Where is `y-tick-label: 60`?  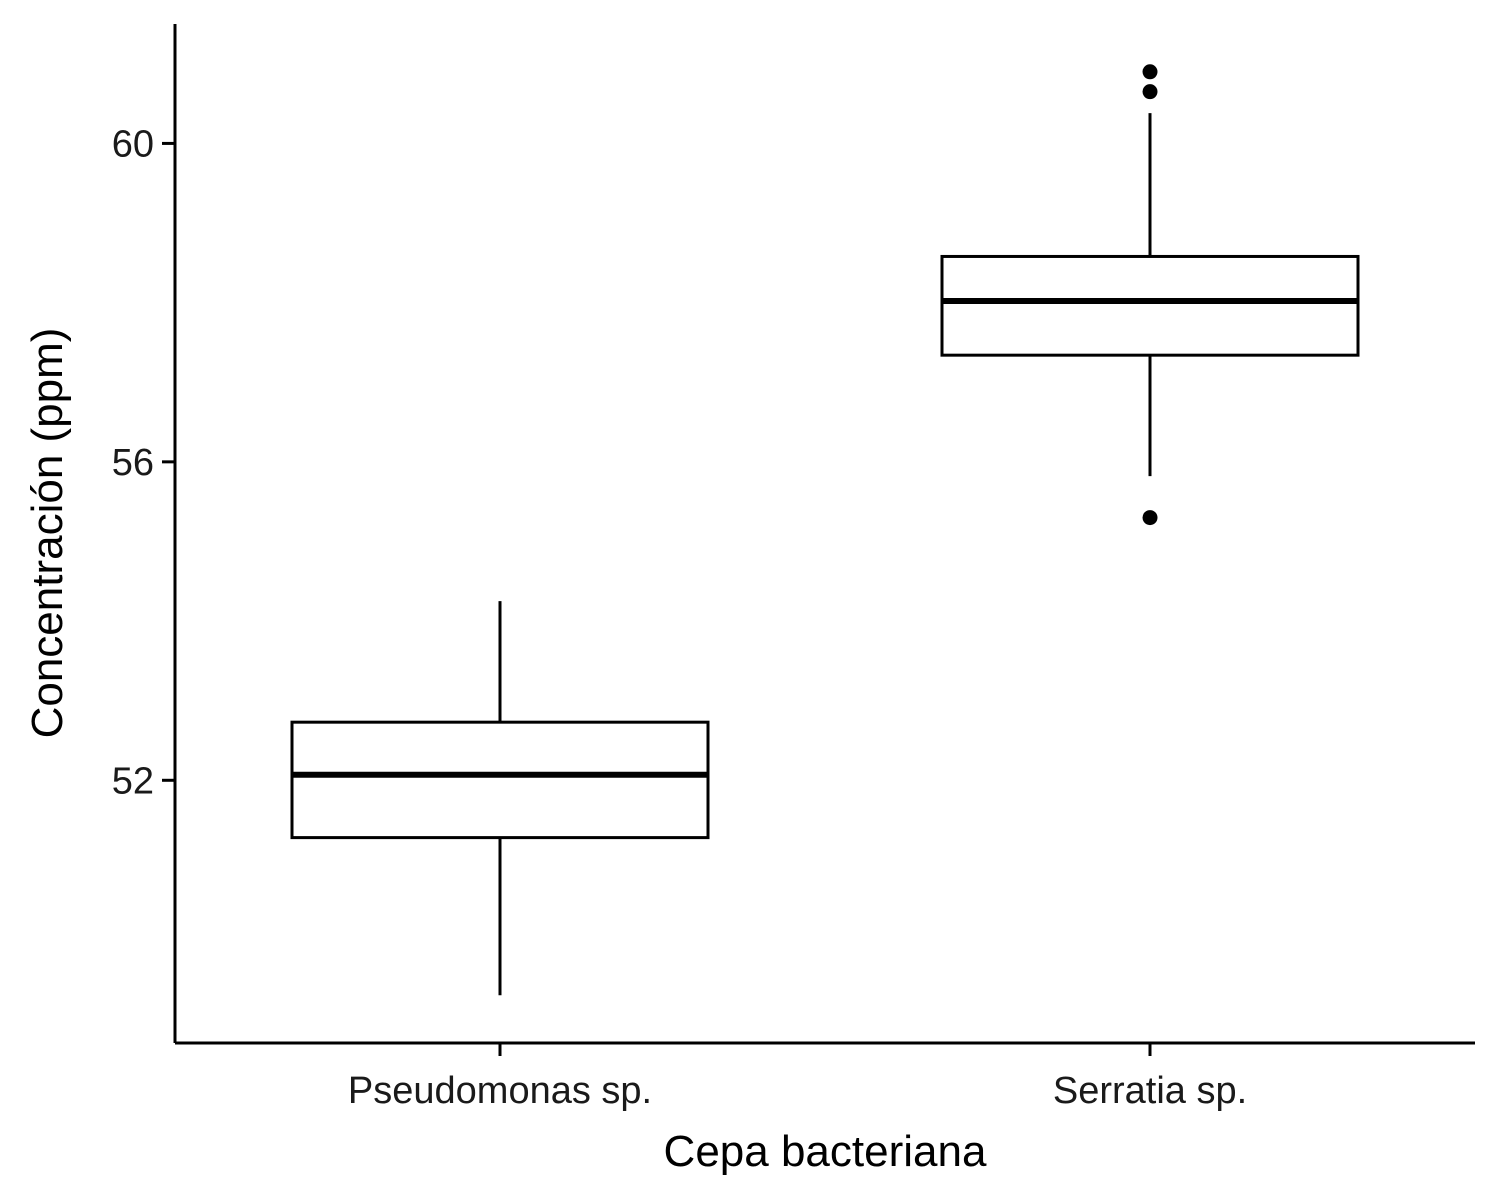
y-tick-label: 60 is located at coordinates (133, 144).